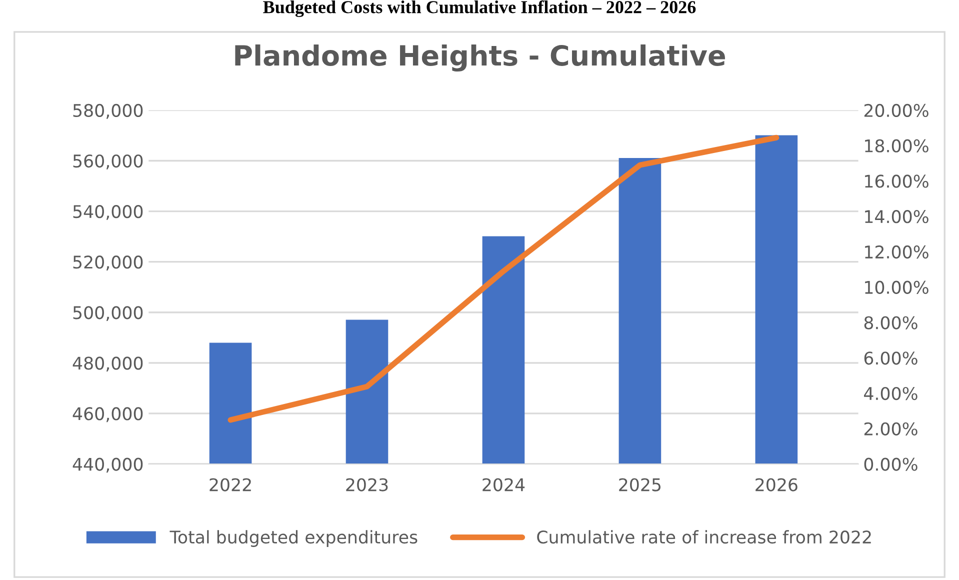 The height and width of the screenshot is (580, 959). I want to click on y2-tick-label: 2.00%, so click(891, 429).